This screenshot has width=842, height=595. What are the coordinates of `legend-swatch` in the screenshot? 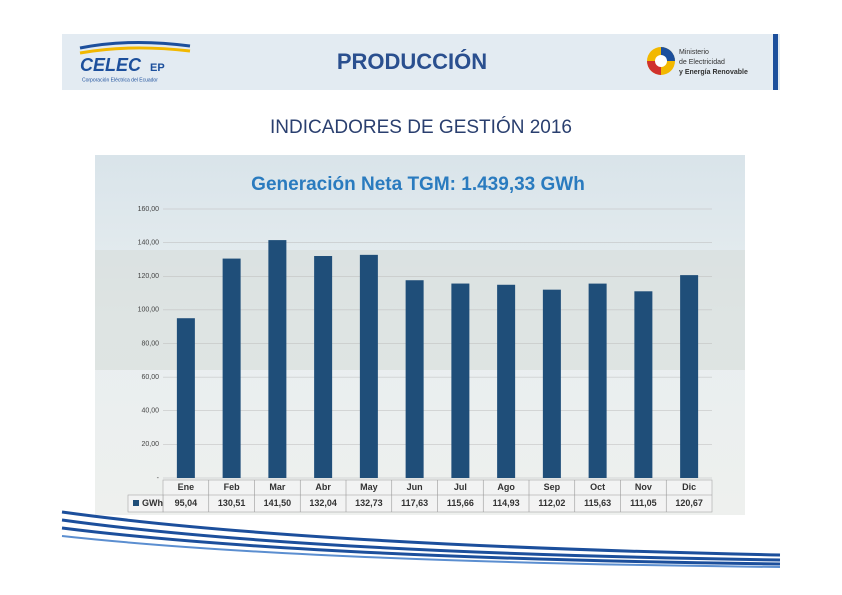 It's located at (136, 503).